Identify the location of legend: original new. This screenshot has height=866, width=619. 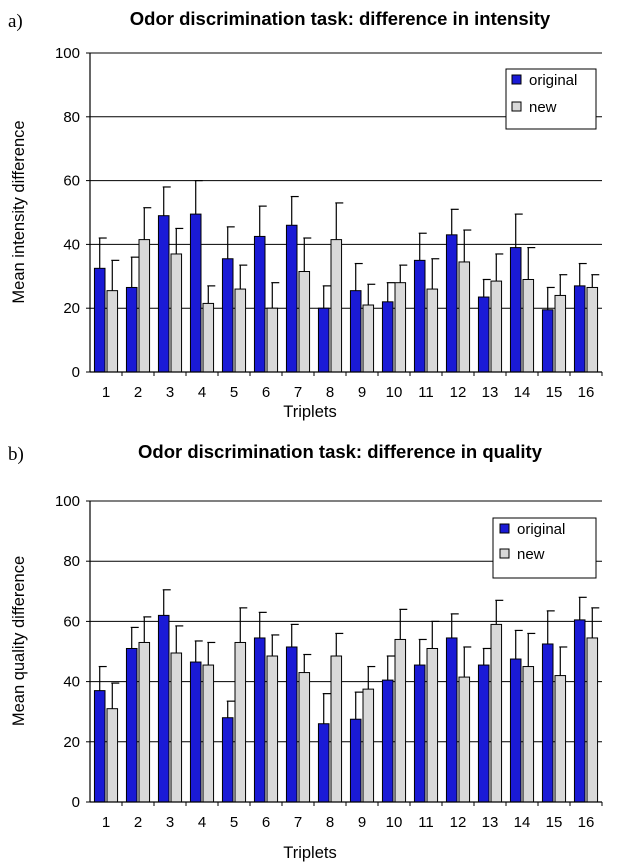
(551, 99).